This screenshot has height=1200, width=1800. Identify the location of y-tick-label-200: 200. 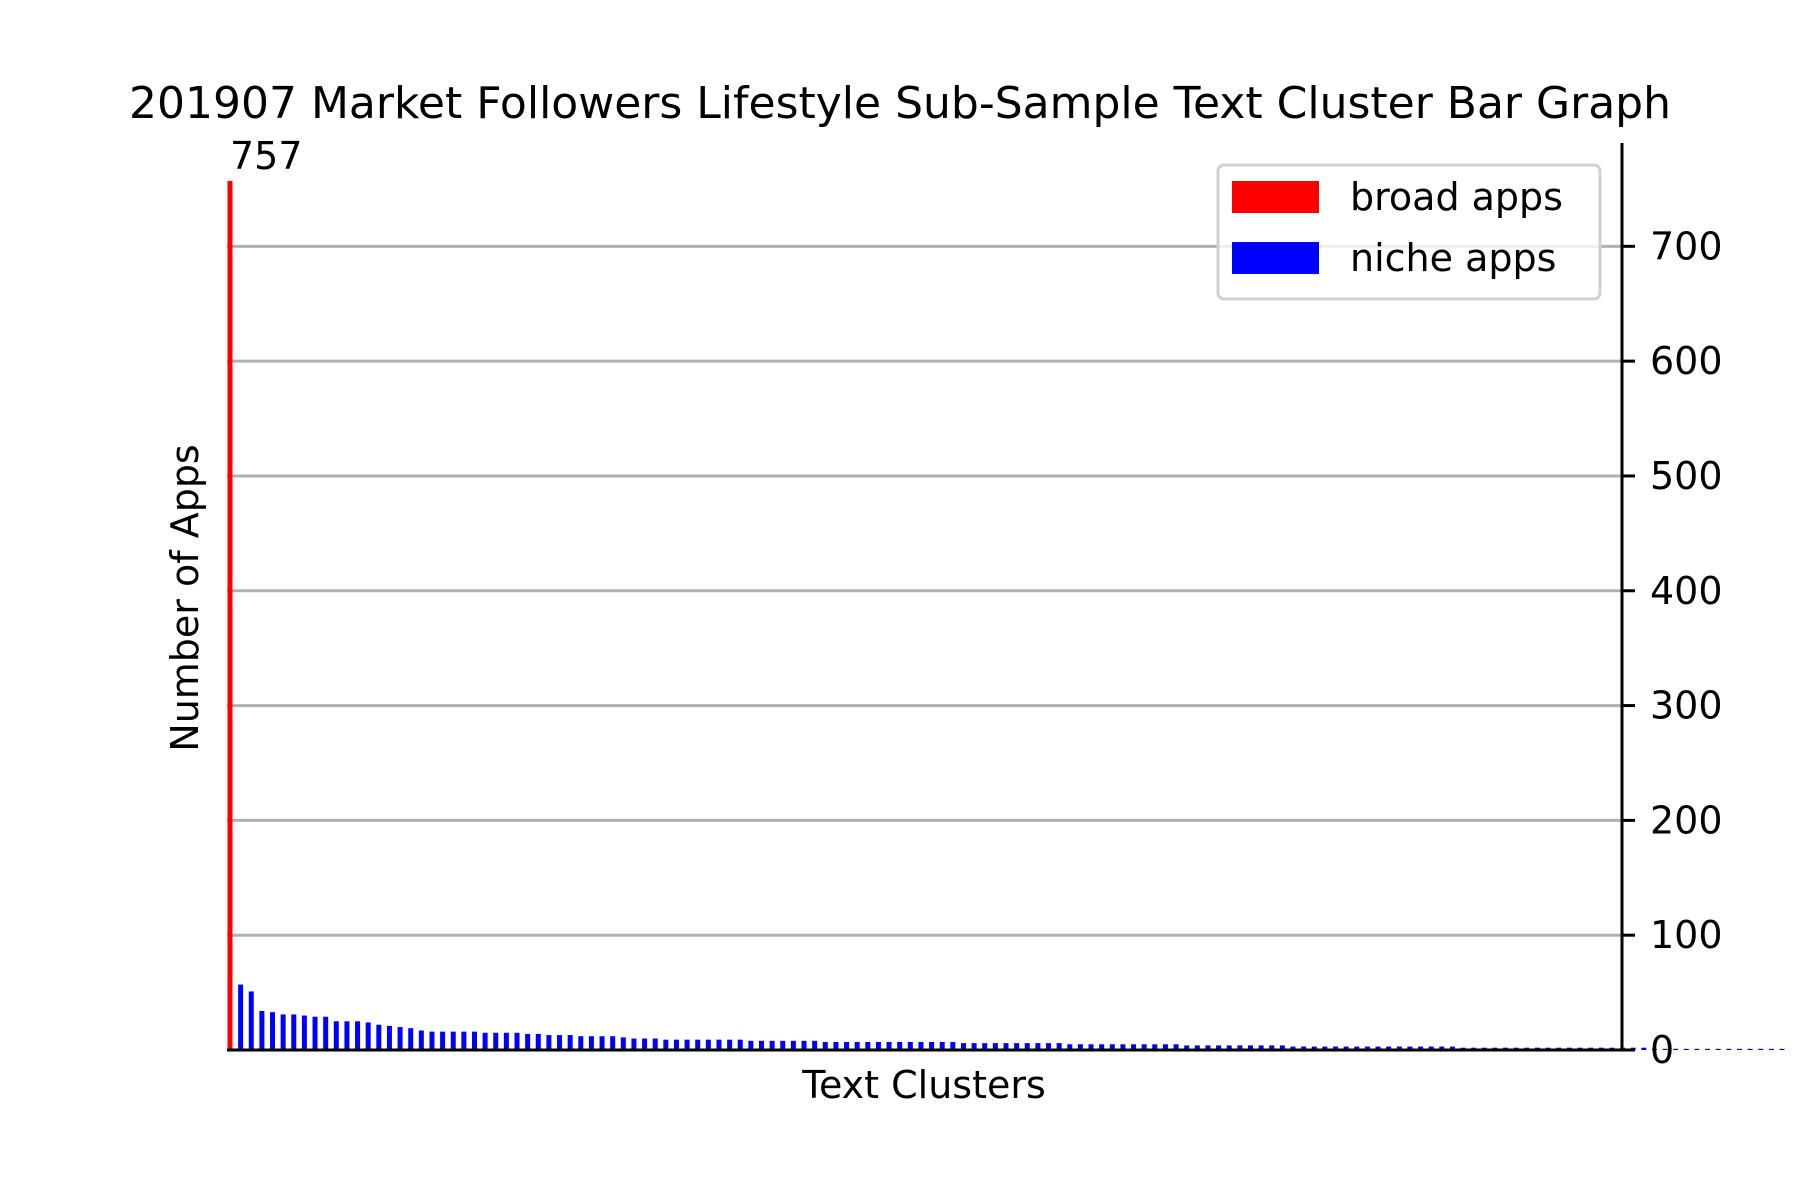
(1686, 820).